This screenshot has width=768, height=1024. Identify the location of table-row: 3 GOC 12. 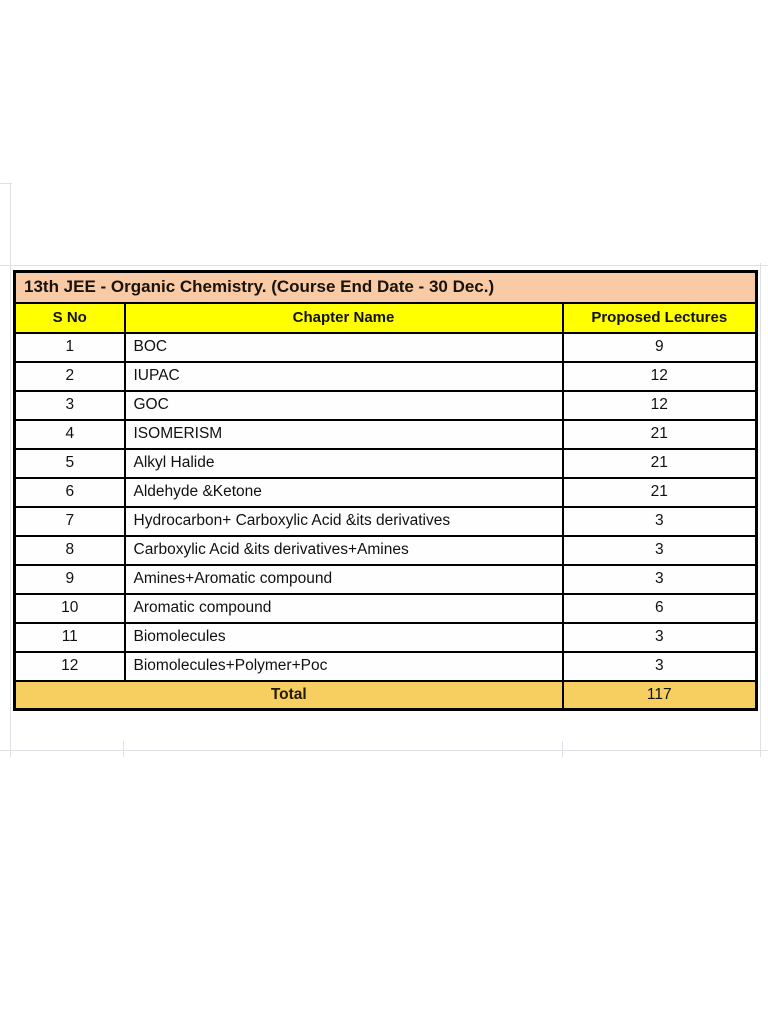
(385, 405).